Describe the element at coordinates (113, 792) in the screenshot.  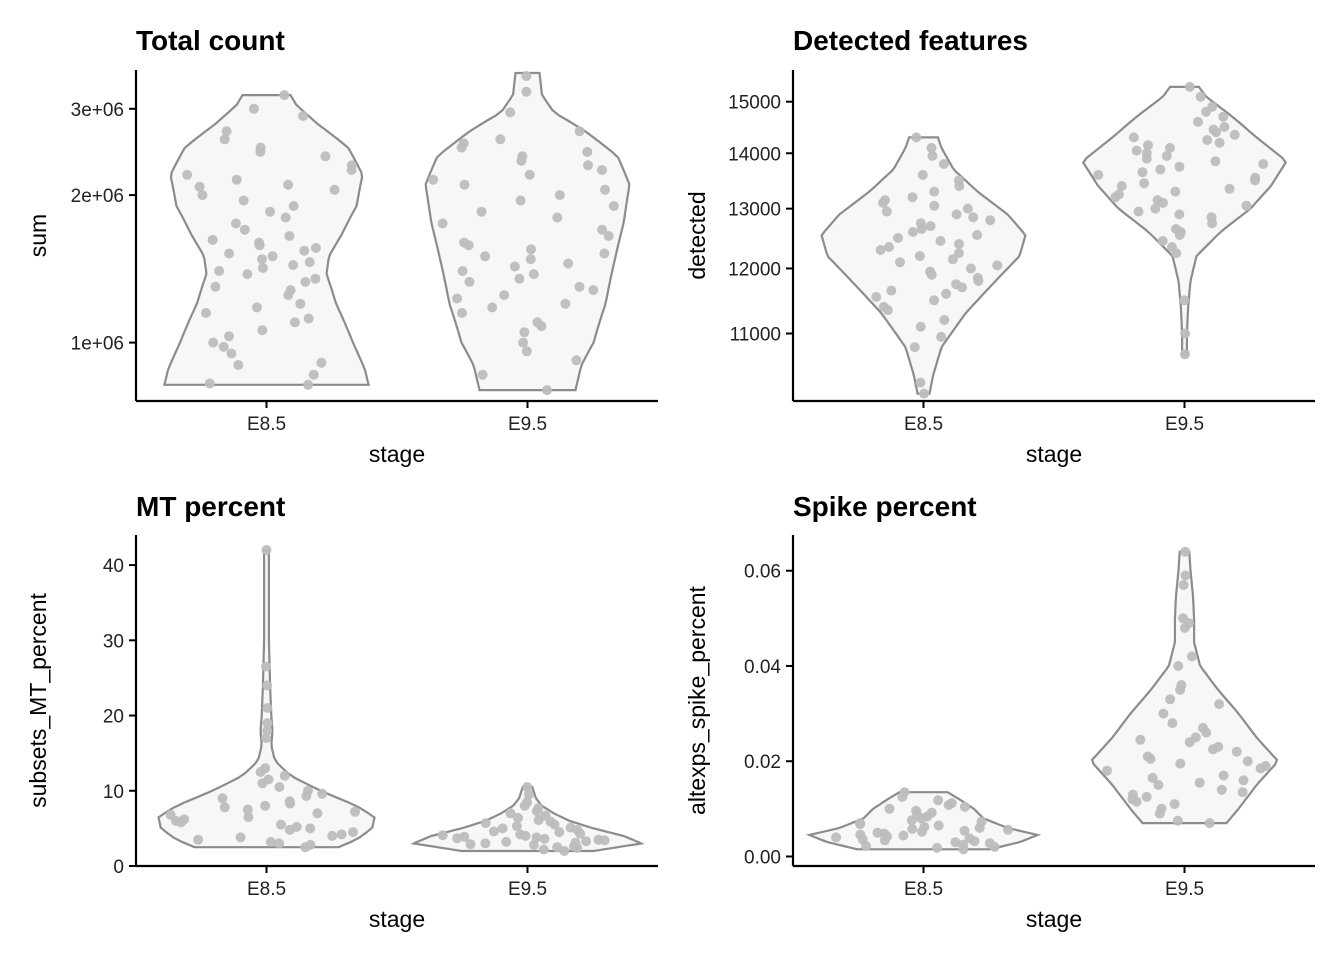
I see `y-tick-label: 10` at that location.